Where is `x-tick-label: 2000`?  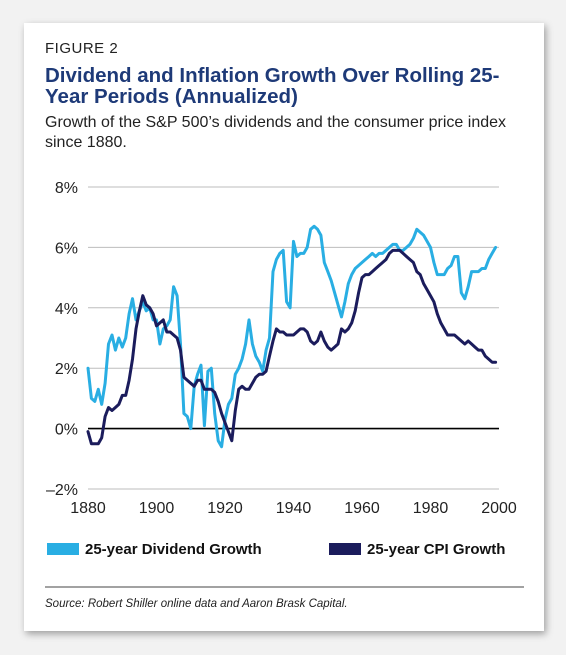 x-tick-label: 2000 is located at coordinates (499, 508).